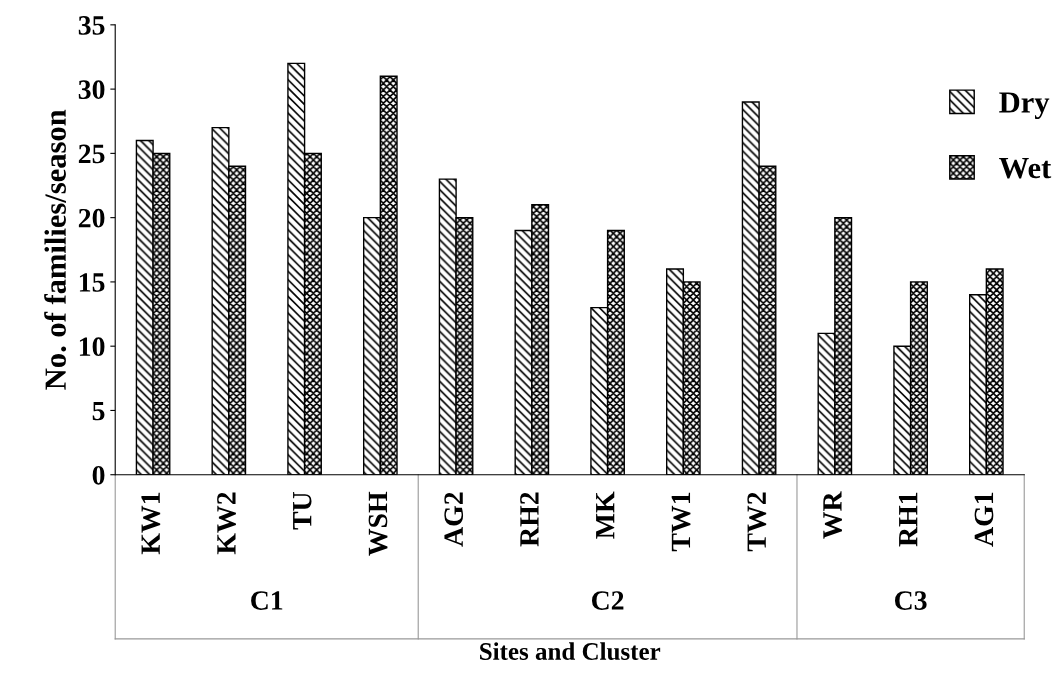  I want to click on x-axis-title: Sites and Cluster, so click(570, 651).